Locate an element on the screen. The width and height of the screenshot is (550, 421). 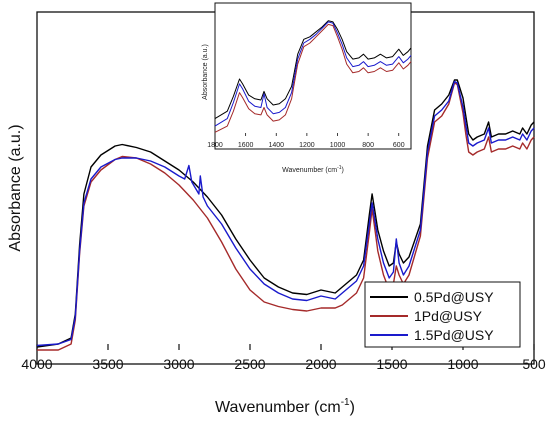
inset-y-axis-label: Absorbance (a.u.) is located at coordinates (205, 72).